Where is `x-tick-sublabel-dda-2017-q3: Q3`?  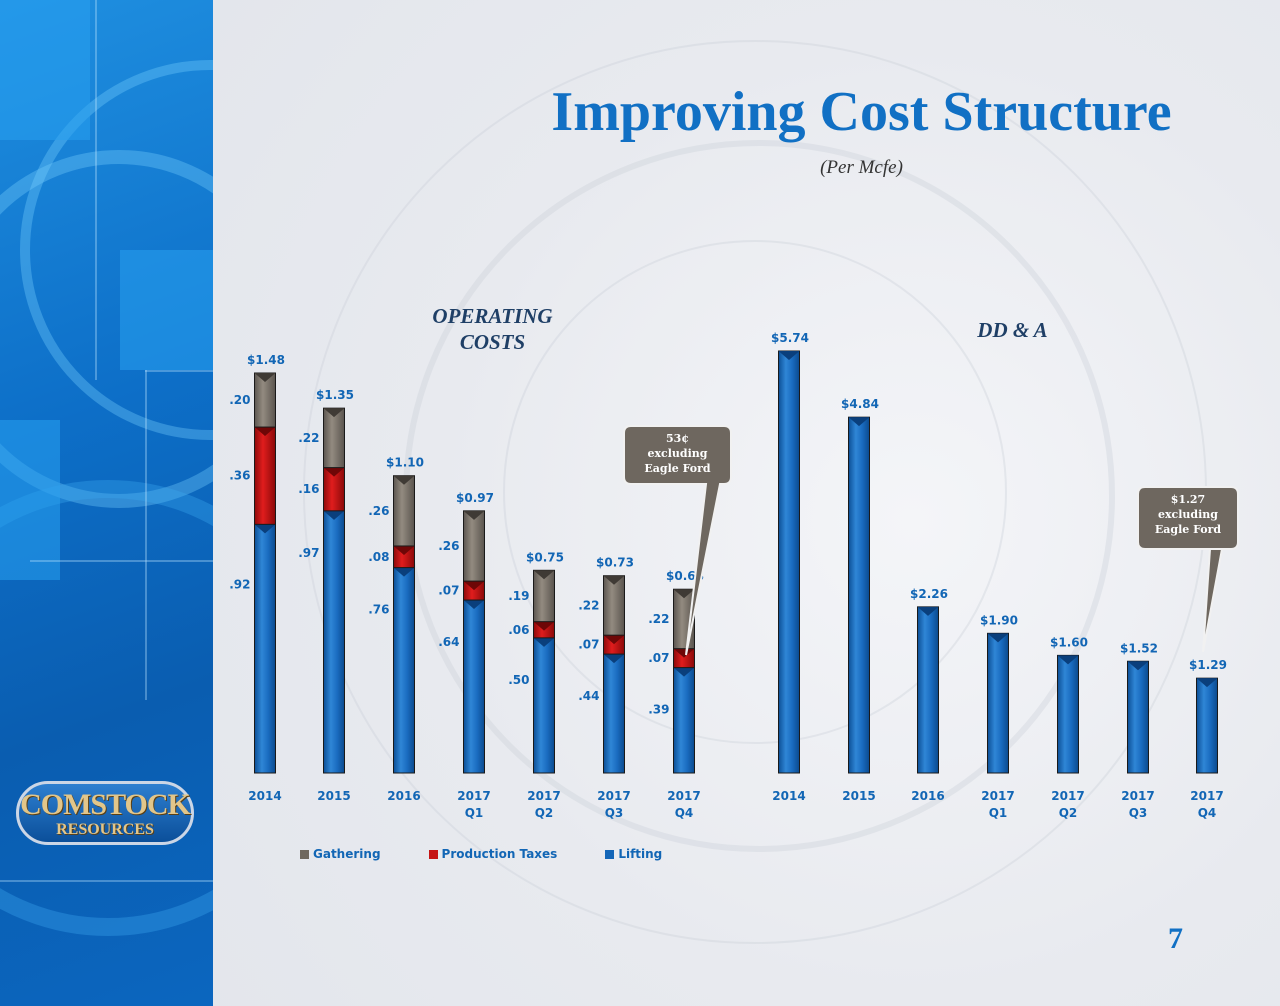 x-tick-sublabel-dda-2017-q3: Q3 is located at coordinates (1138, 813).